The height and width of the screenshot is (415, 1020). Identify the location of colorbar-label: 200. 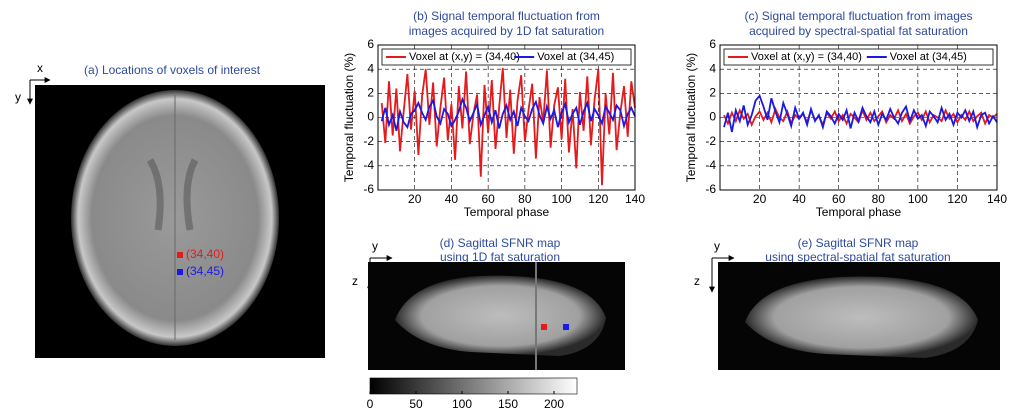
(554, 403).